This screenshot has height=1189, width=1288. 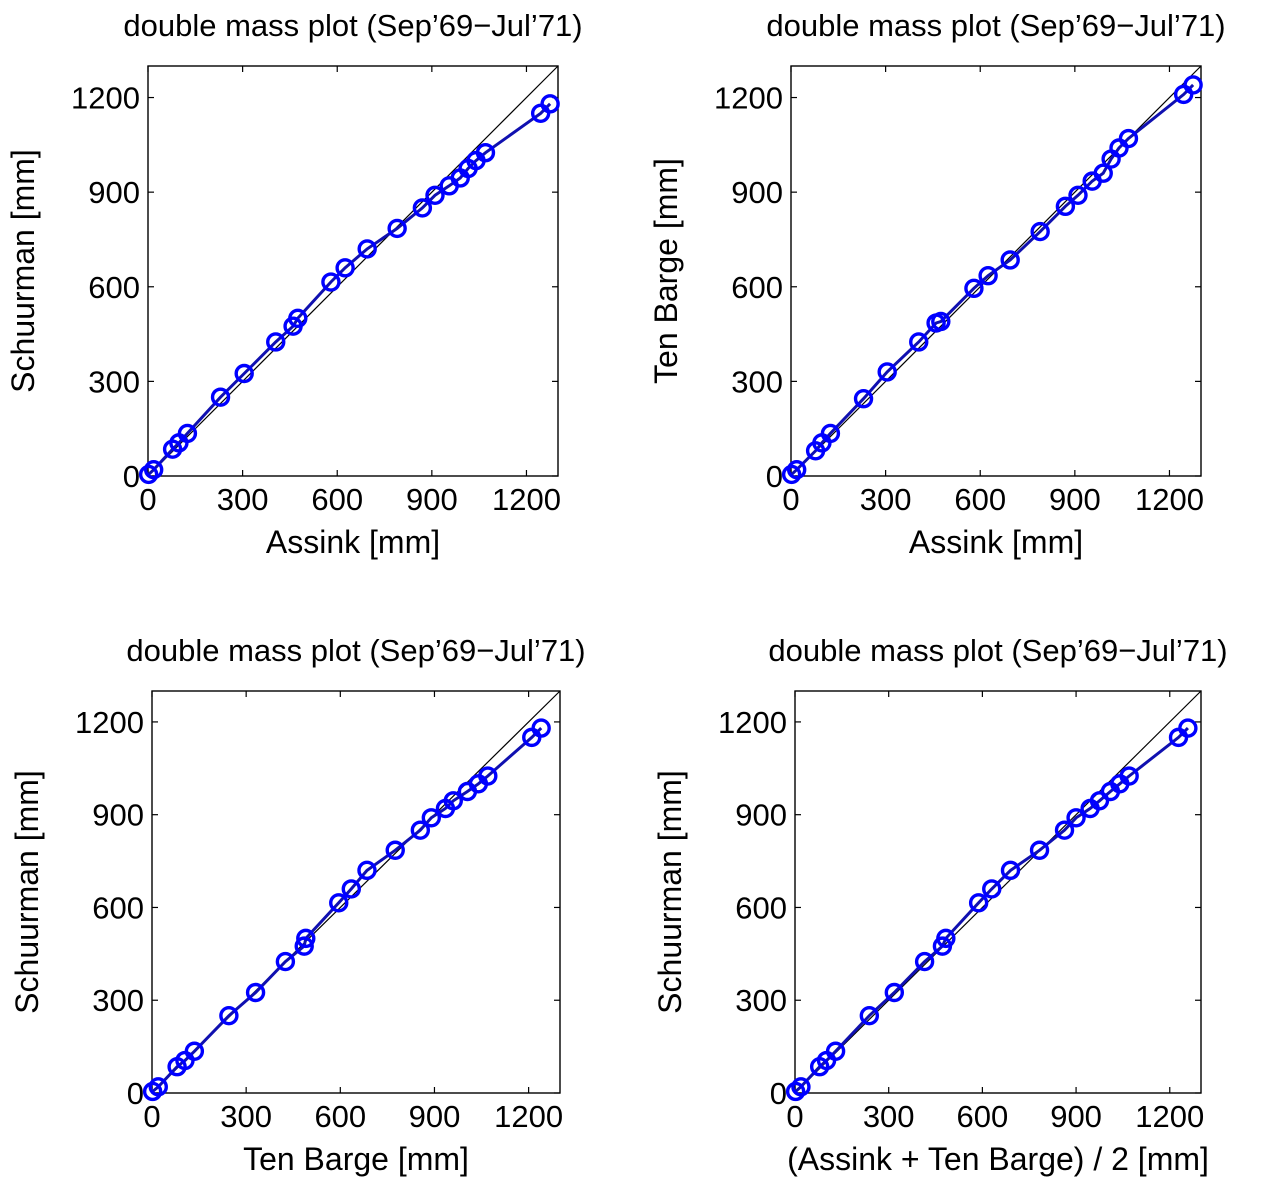 I want to click on panel-4-ytick-label-3: 900, so click(x=761, y=815).